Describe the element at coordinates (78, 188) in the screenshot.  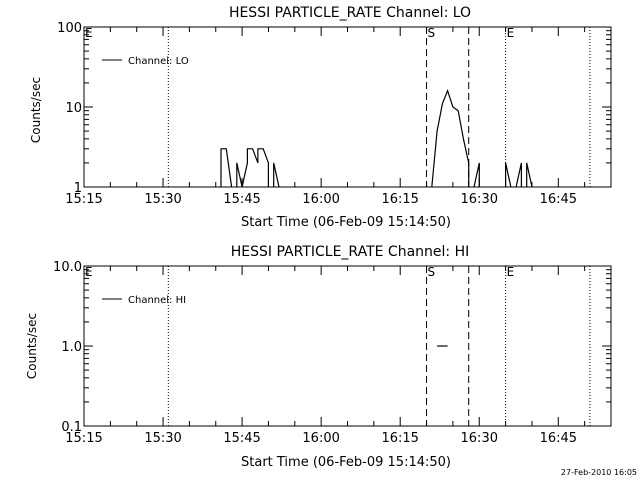
I see `y-tick-label: 1` at that location.